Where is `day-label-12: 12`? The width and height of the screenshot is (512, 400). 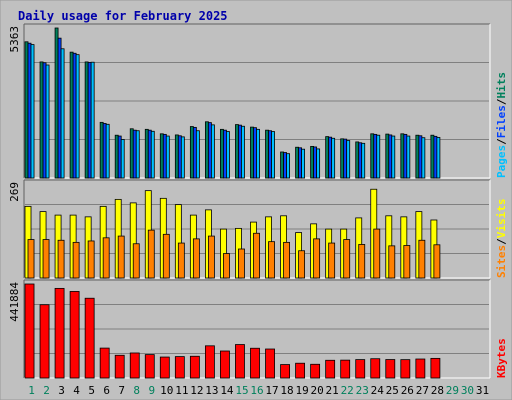
day-label-12: 12 is located at coordinates (196, 390).